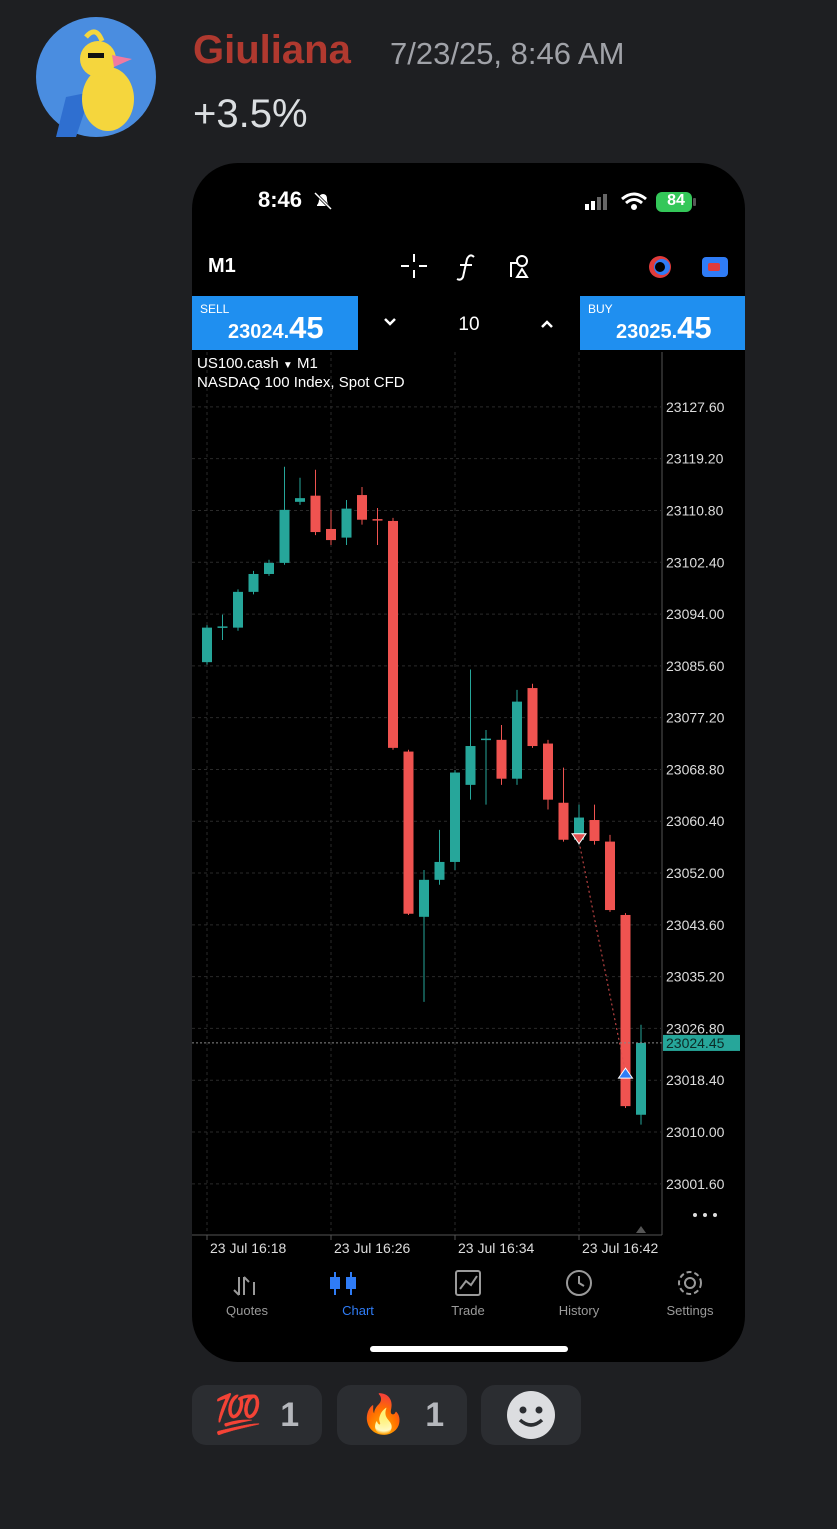  Describe the element at coordinates (695, 925) in the screenshot. I see `y-tick-label: 23043.60` at that location.